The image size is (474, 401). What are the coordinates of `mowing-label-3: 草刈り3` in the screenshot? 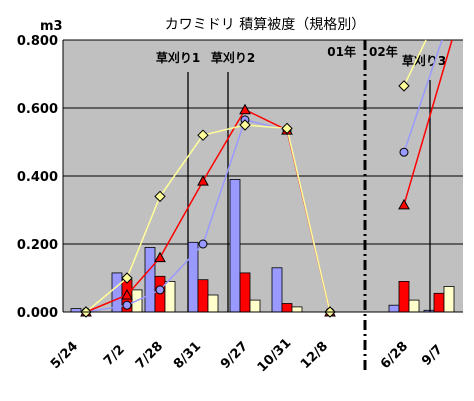 It's located at (424, 60).